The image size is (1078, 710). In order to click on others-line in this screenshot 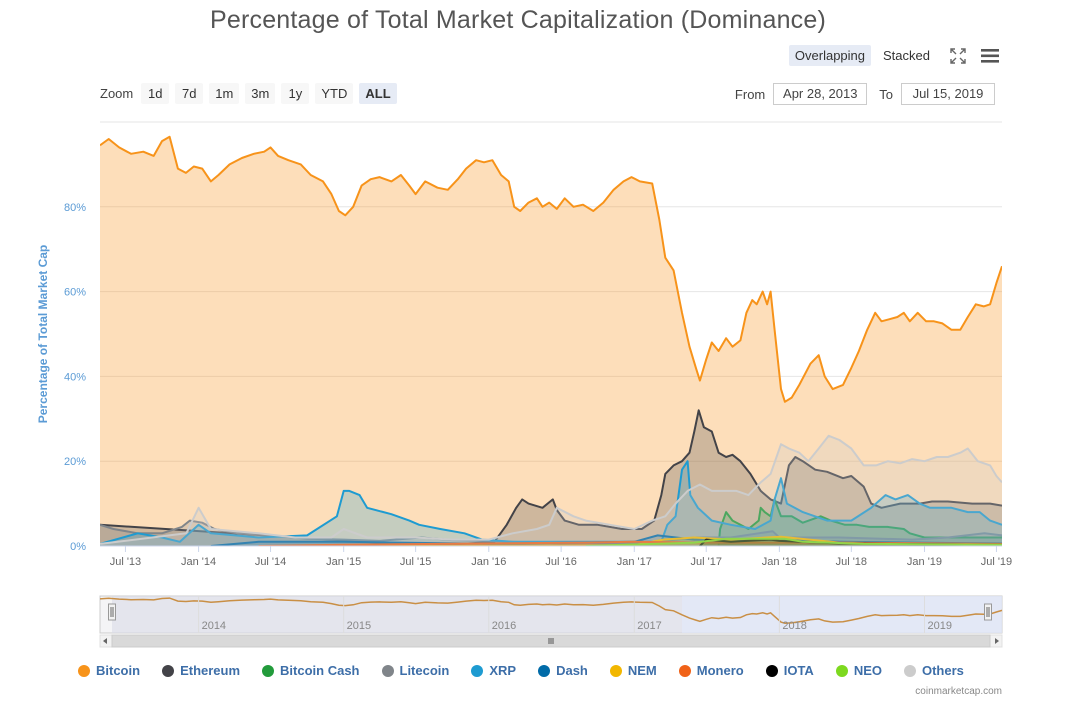, I will do `click(551, 489)`.